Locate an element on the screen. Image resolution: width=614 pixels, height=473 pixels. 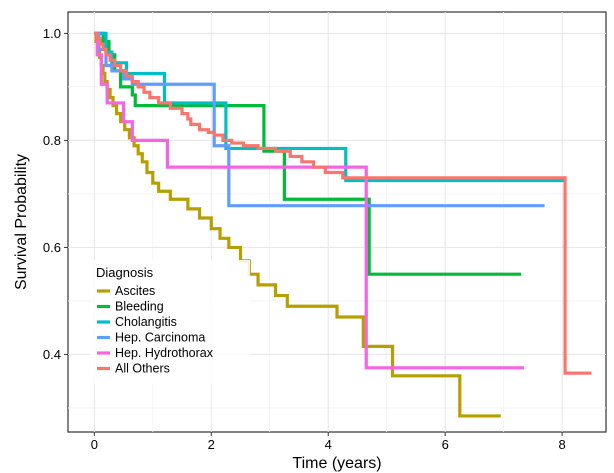
legend-title: Diagnosis is located at coordinates (125, 272).